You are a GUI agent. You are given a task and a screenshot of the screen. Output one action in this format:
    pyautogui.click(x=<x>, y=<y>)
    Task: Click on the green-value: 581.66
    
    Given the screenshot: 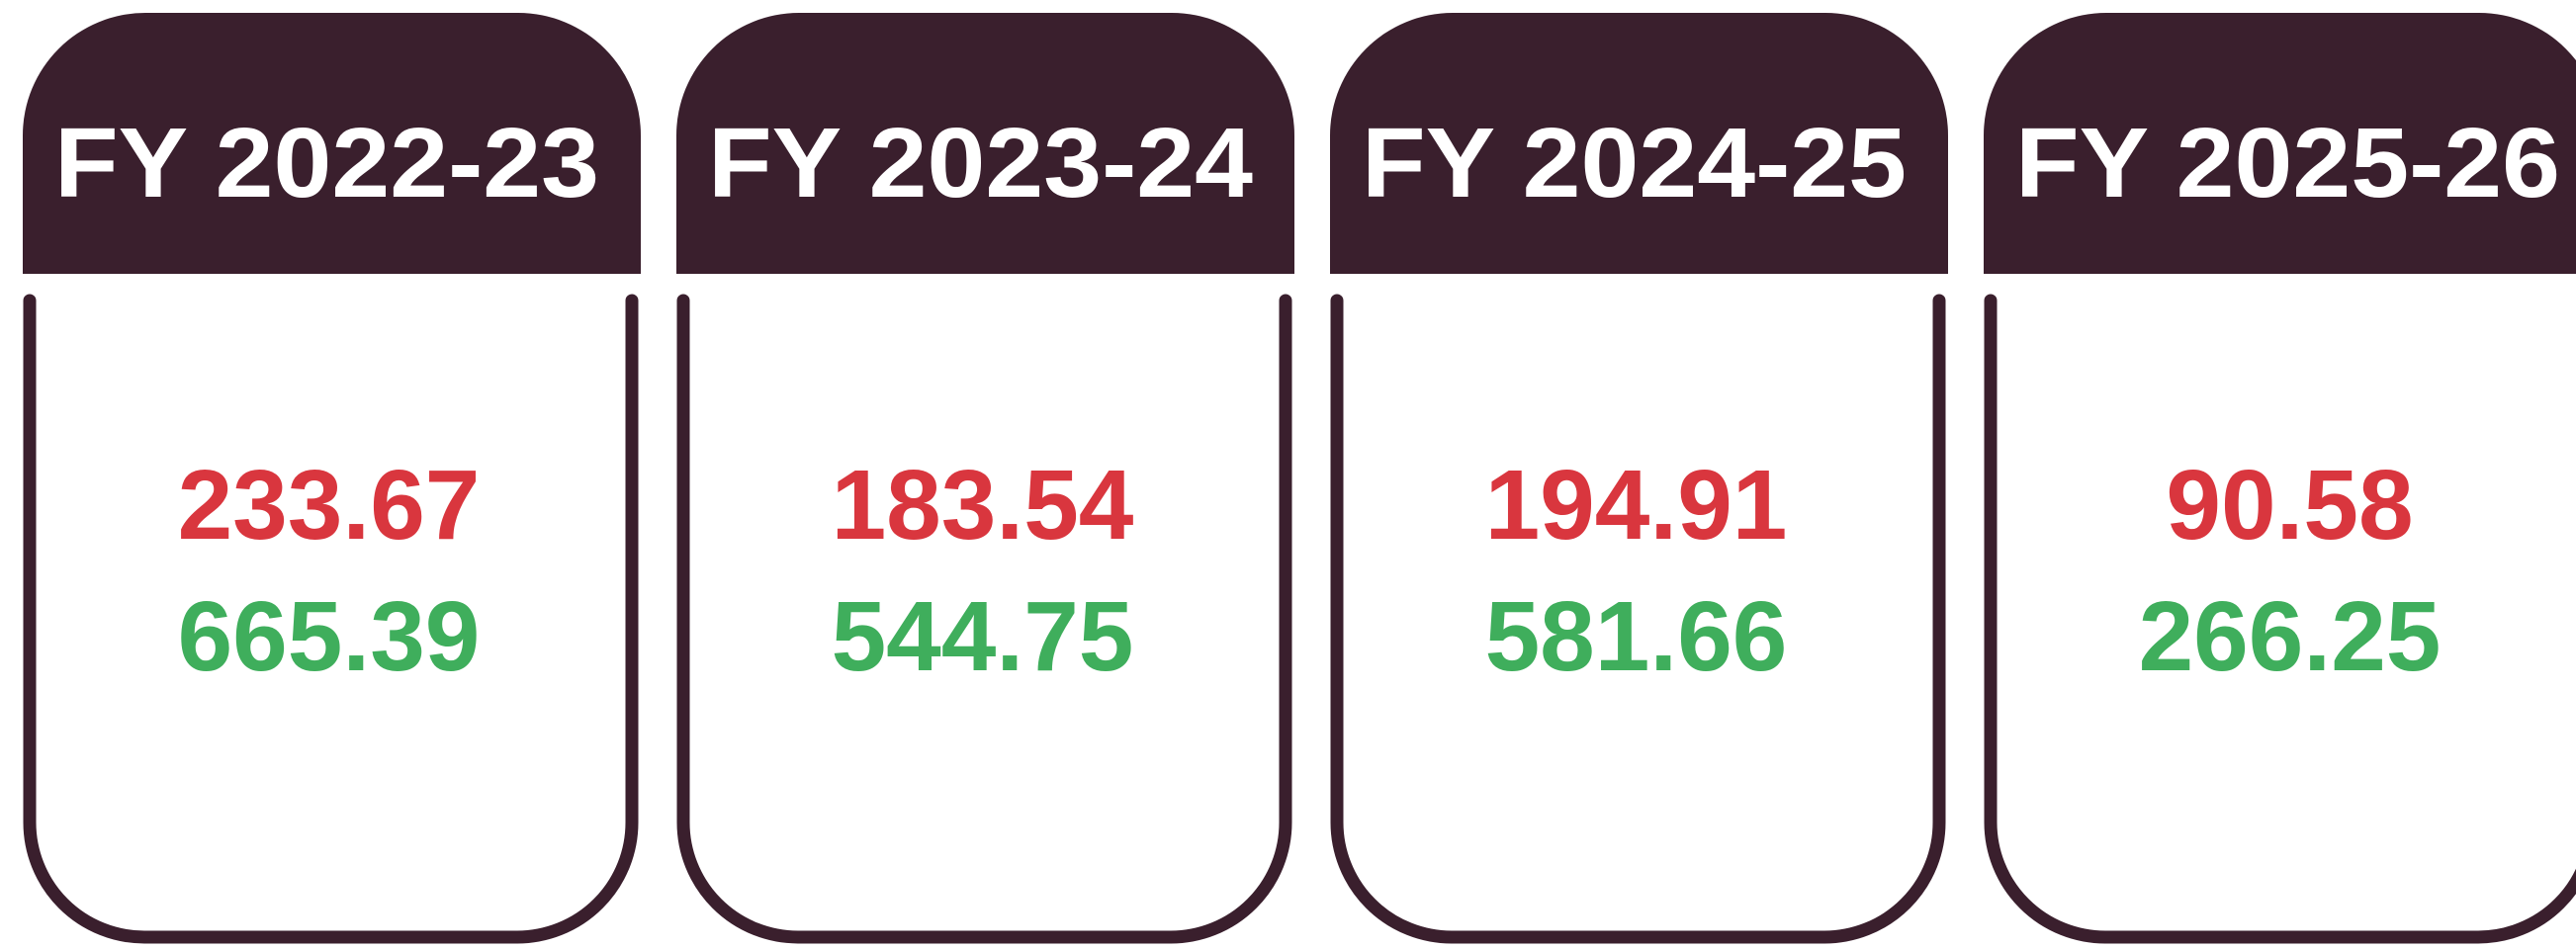 What is the action you would take?
    pyautogui.click(x=1636, y=637)
    